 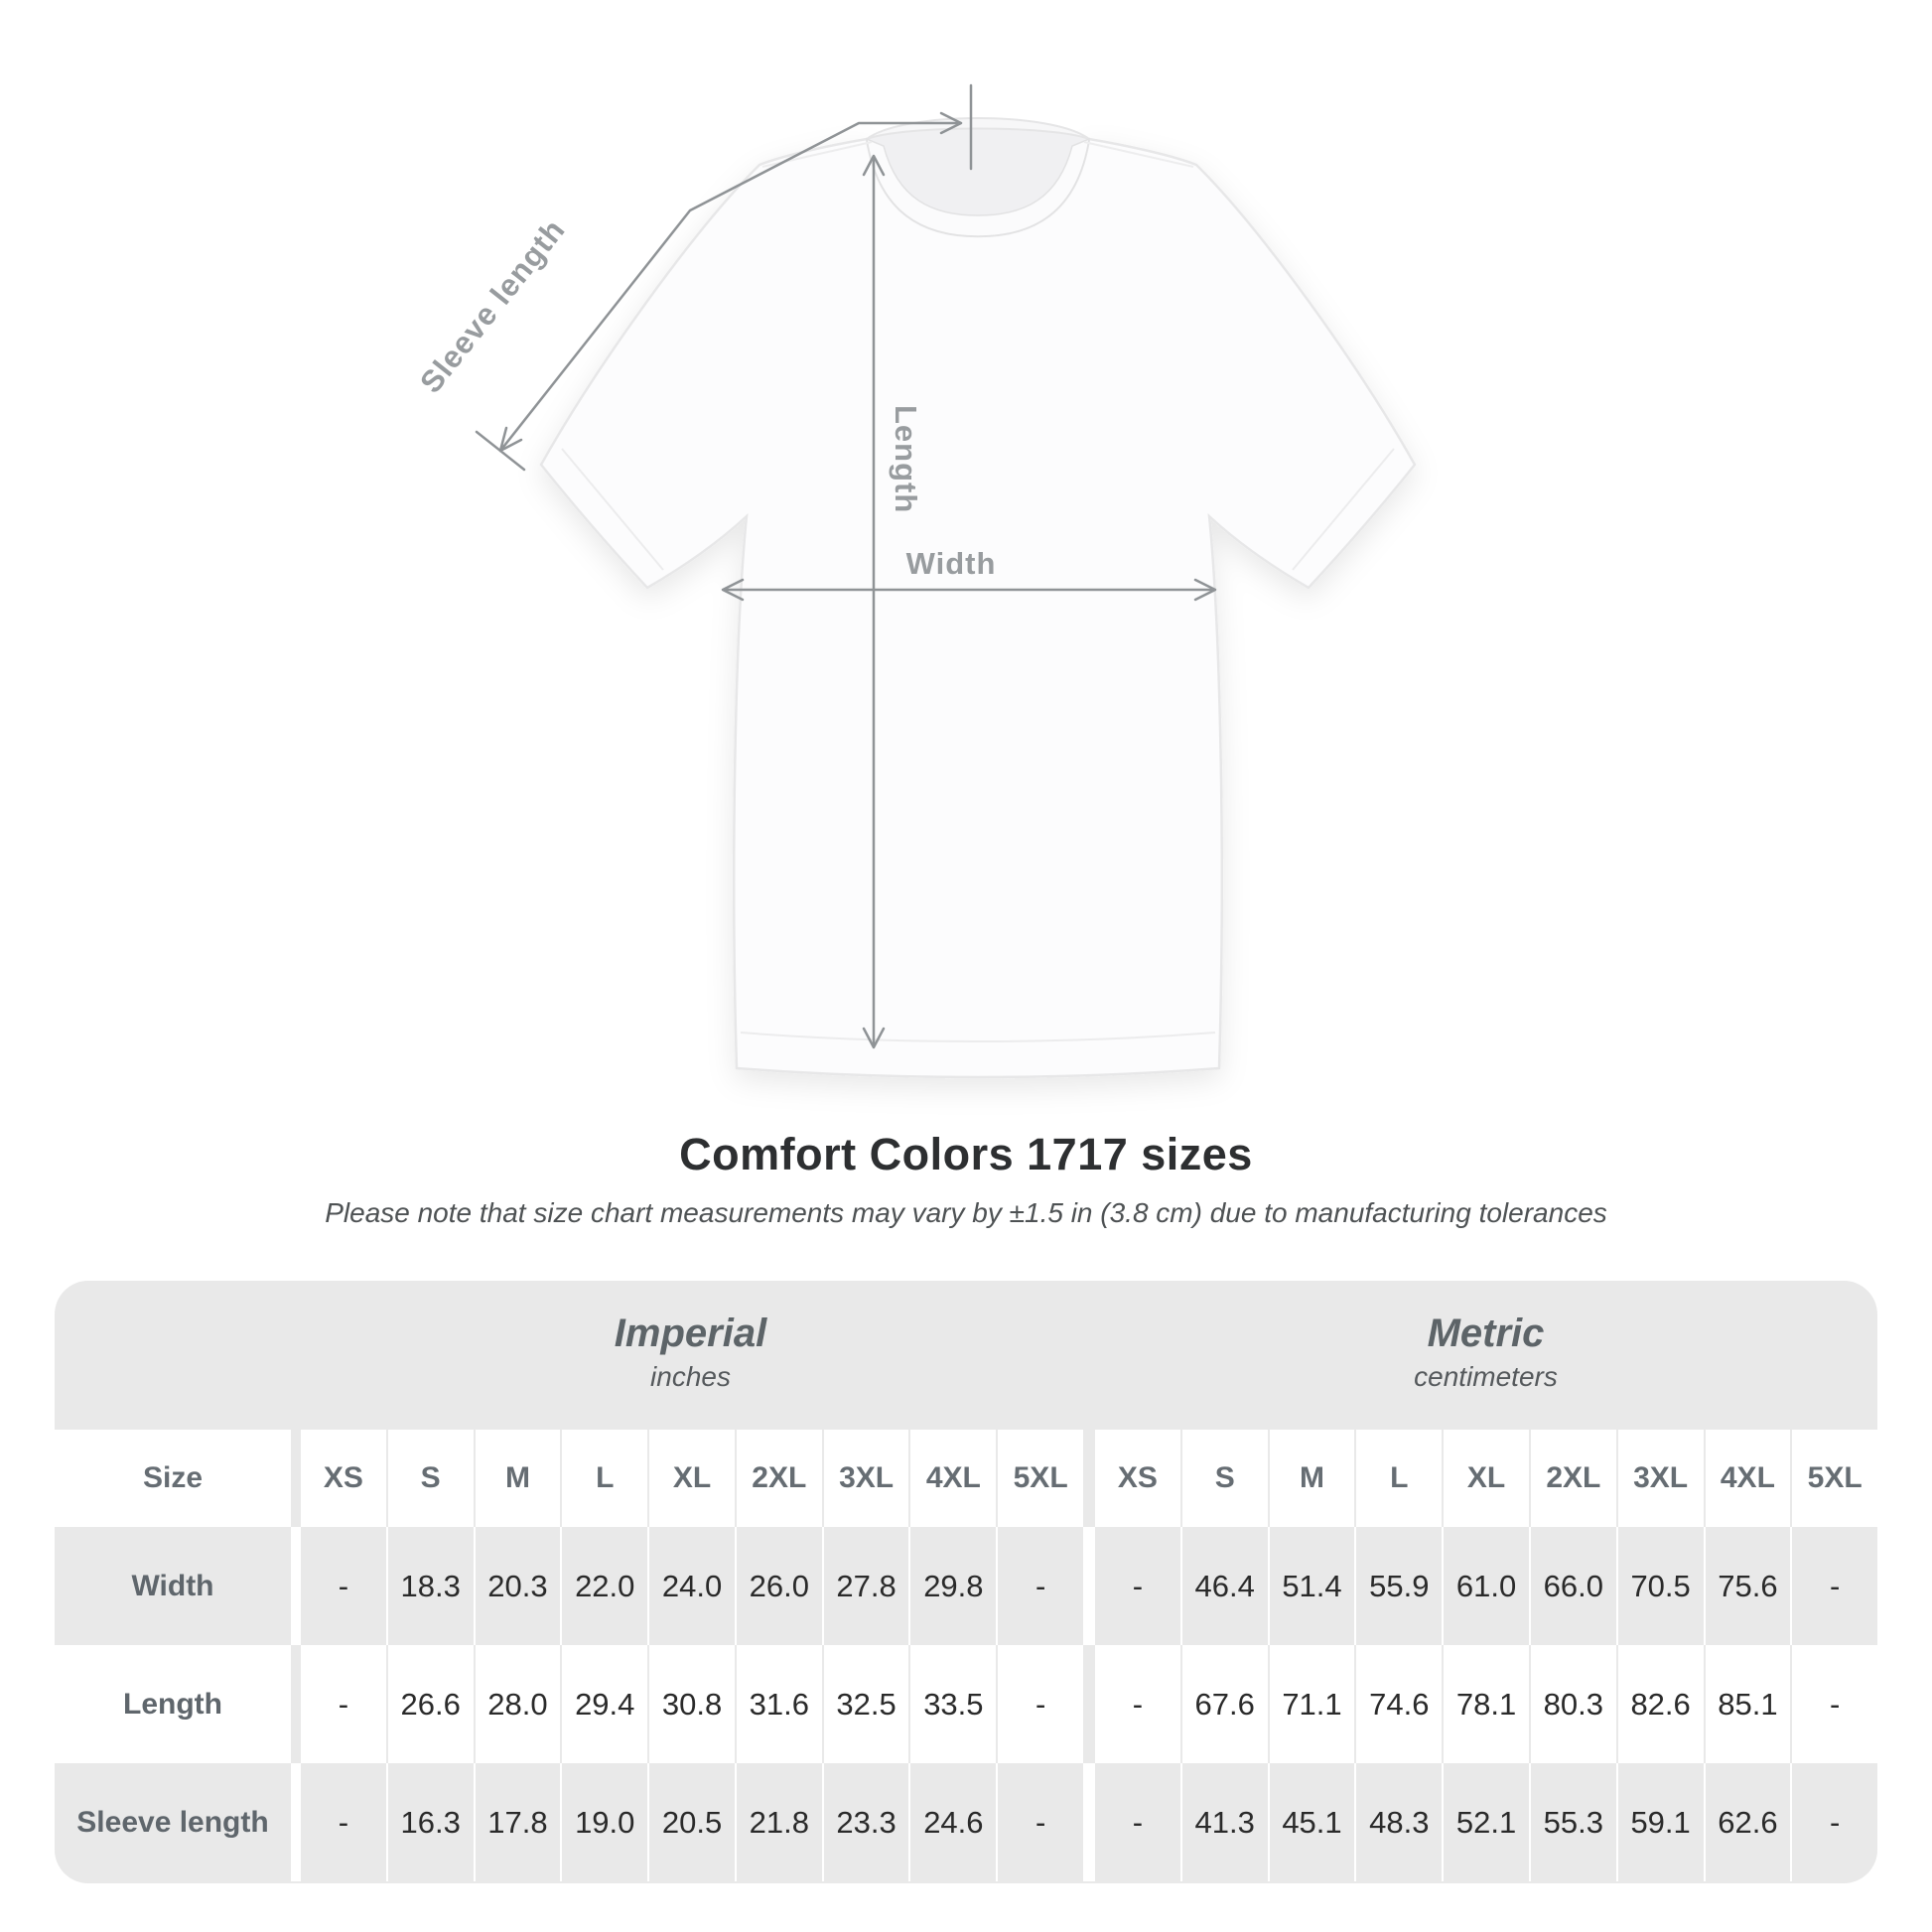 What do you see at coordinates (1661, 1586) in the screenshot?
I see `value-cell: 70.5` at bounding box center [1661, 1586].